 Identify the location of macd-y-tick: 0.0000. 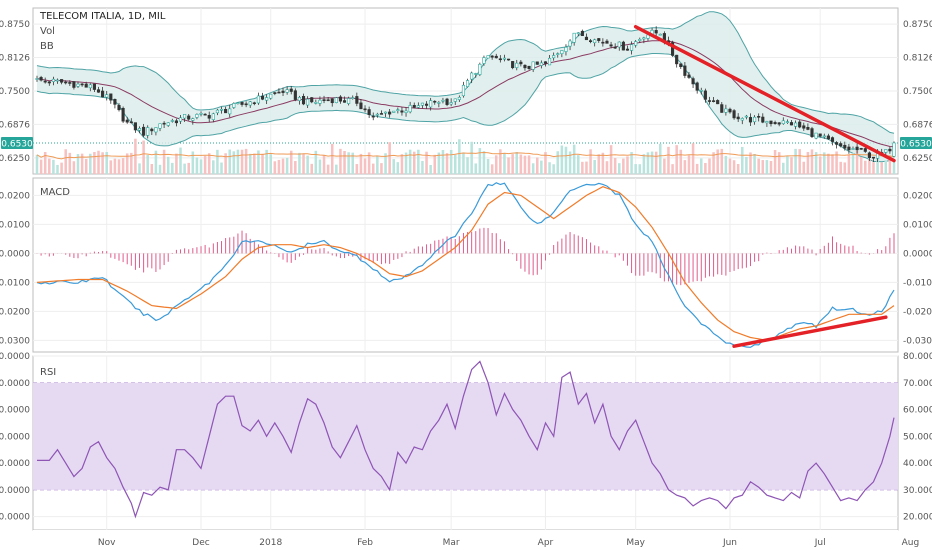
(15, 254).